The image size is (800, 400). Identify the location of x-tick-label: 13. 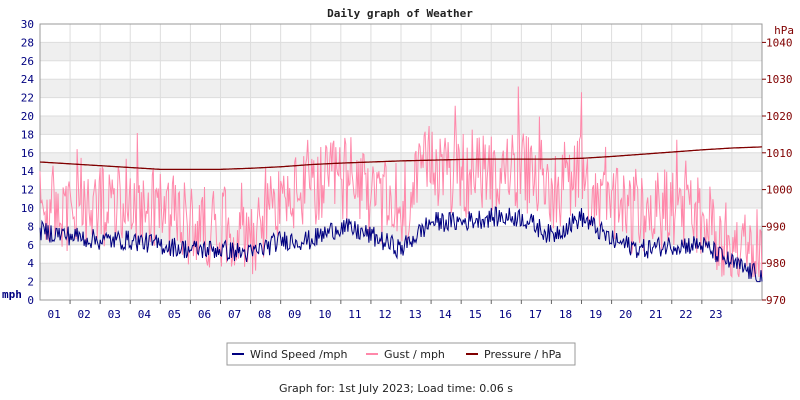
(414, 314).